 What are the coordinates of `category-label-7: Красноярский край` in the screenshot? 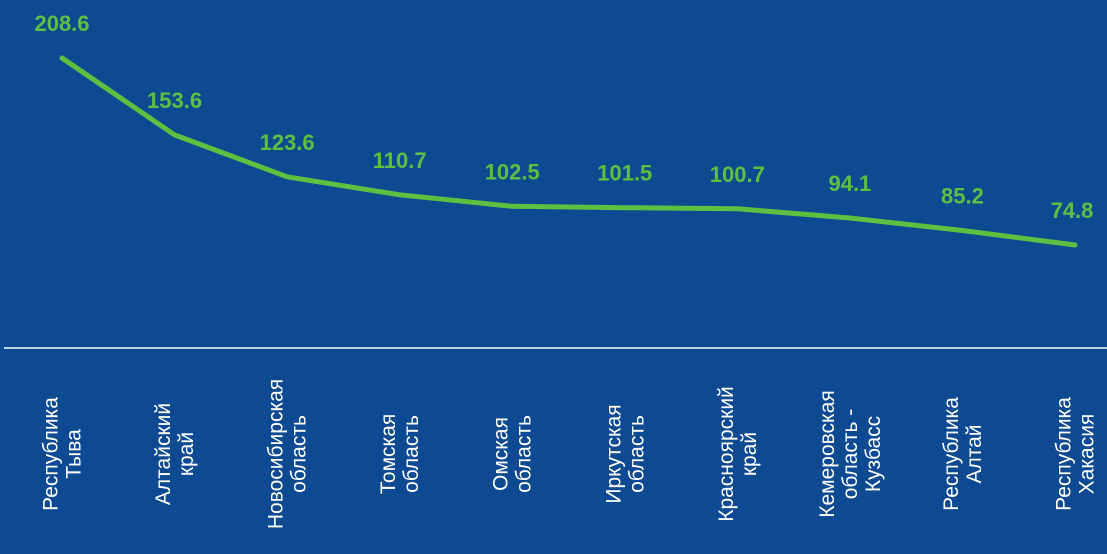 It's located at (738, 454).